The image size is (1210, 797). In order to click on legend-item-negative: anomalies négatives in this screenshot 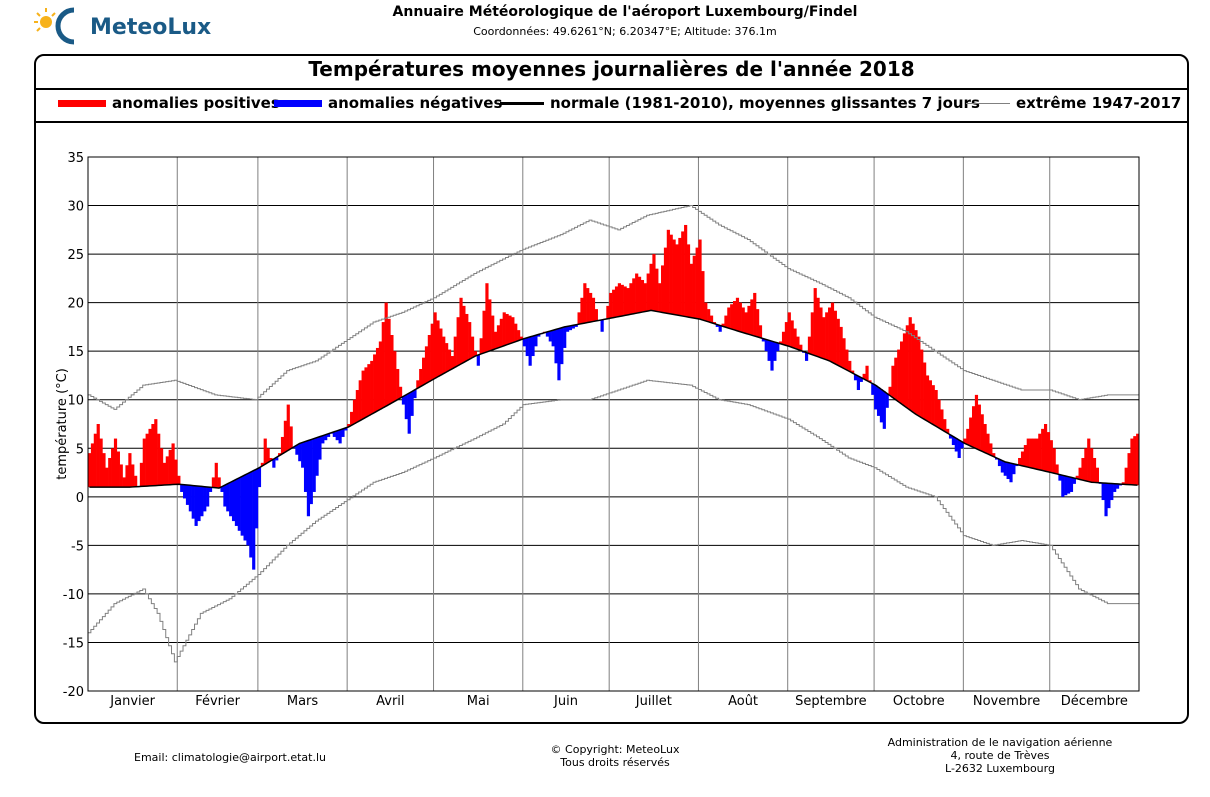, I will do `click(388, 103)`.